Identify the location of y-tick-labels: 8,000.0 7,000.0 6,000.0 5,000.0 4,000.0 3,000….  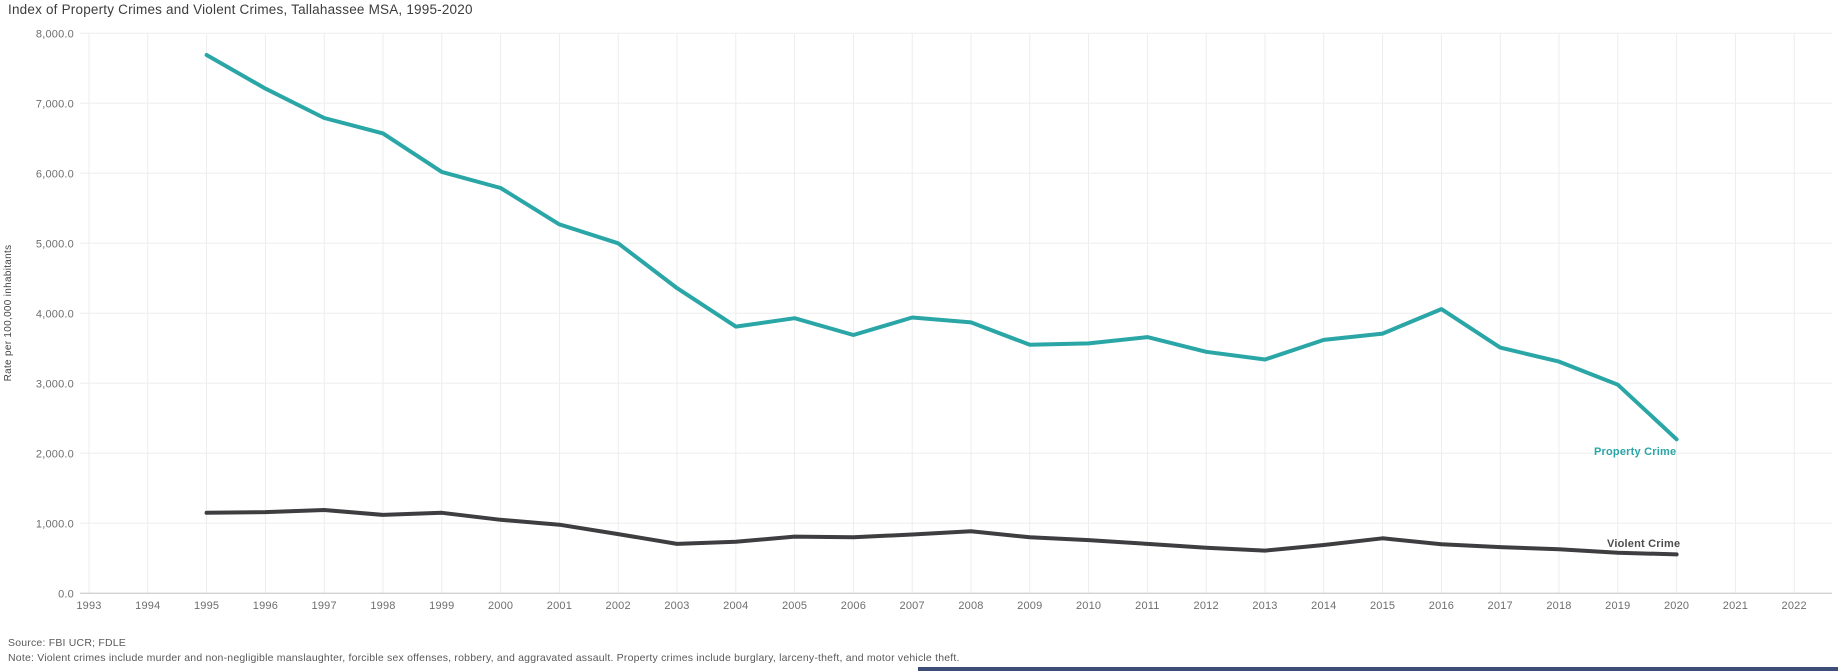
(55, 314).